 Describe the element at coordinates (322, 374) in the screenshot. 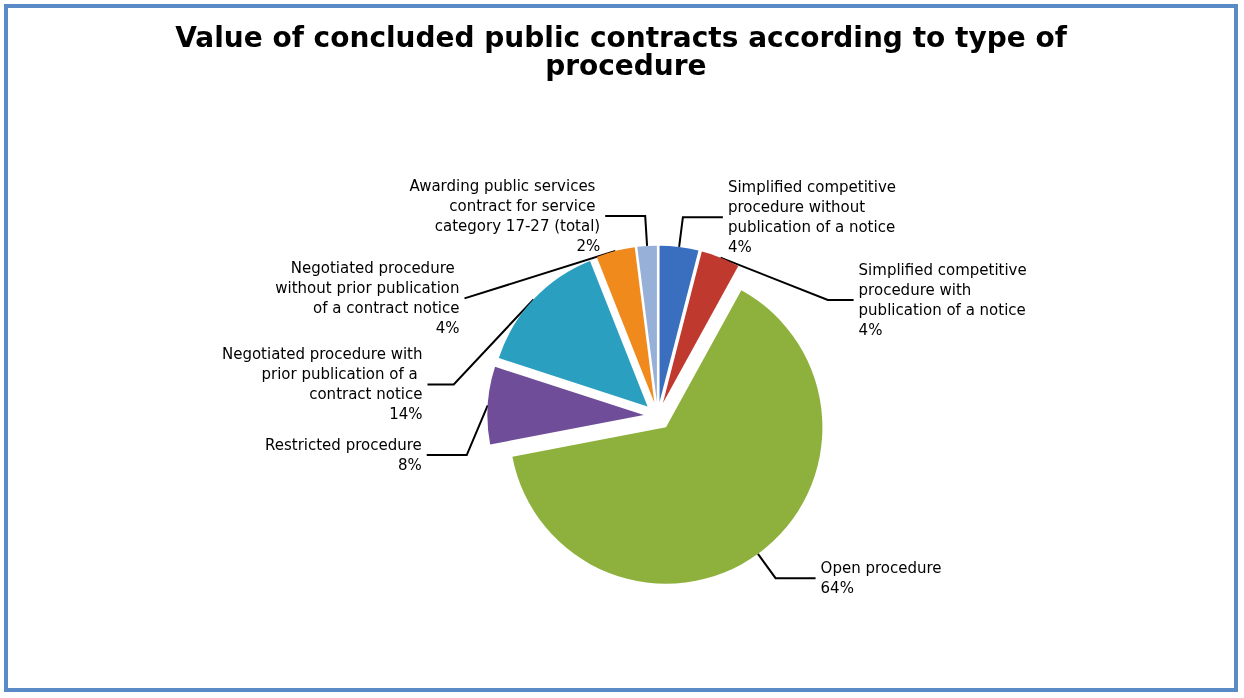

I see `slice-label: Negotiated procedure with prior publication of a contract notice` at that location.